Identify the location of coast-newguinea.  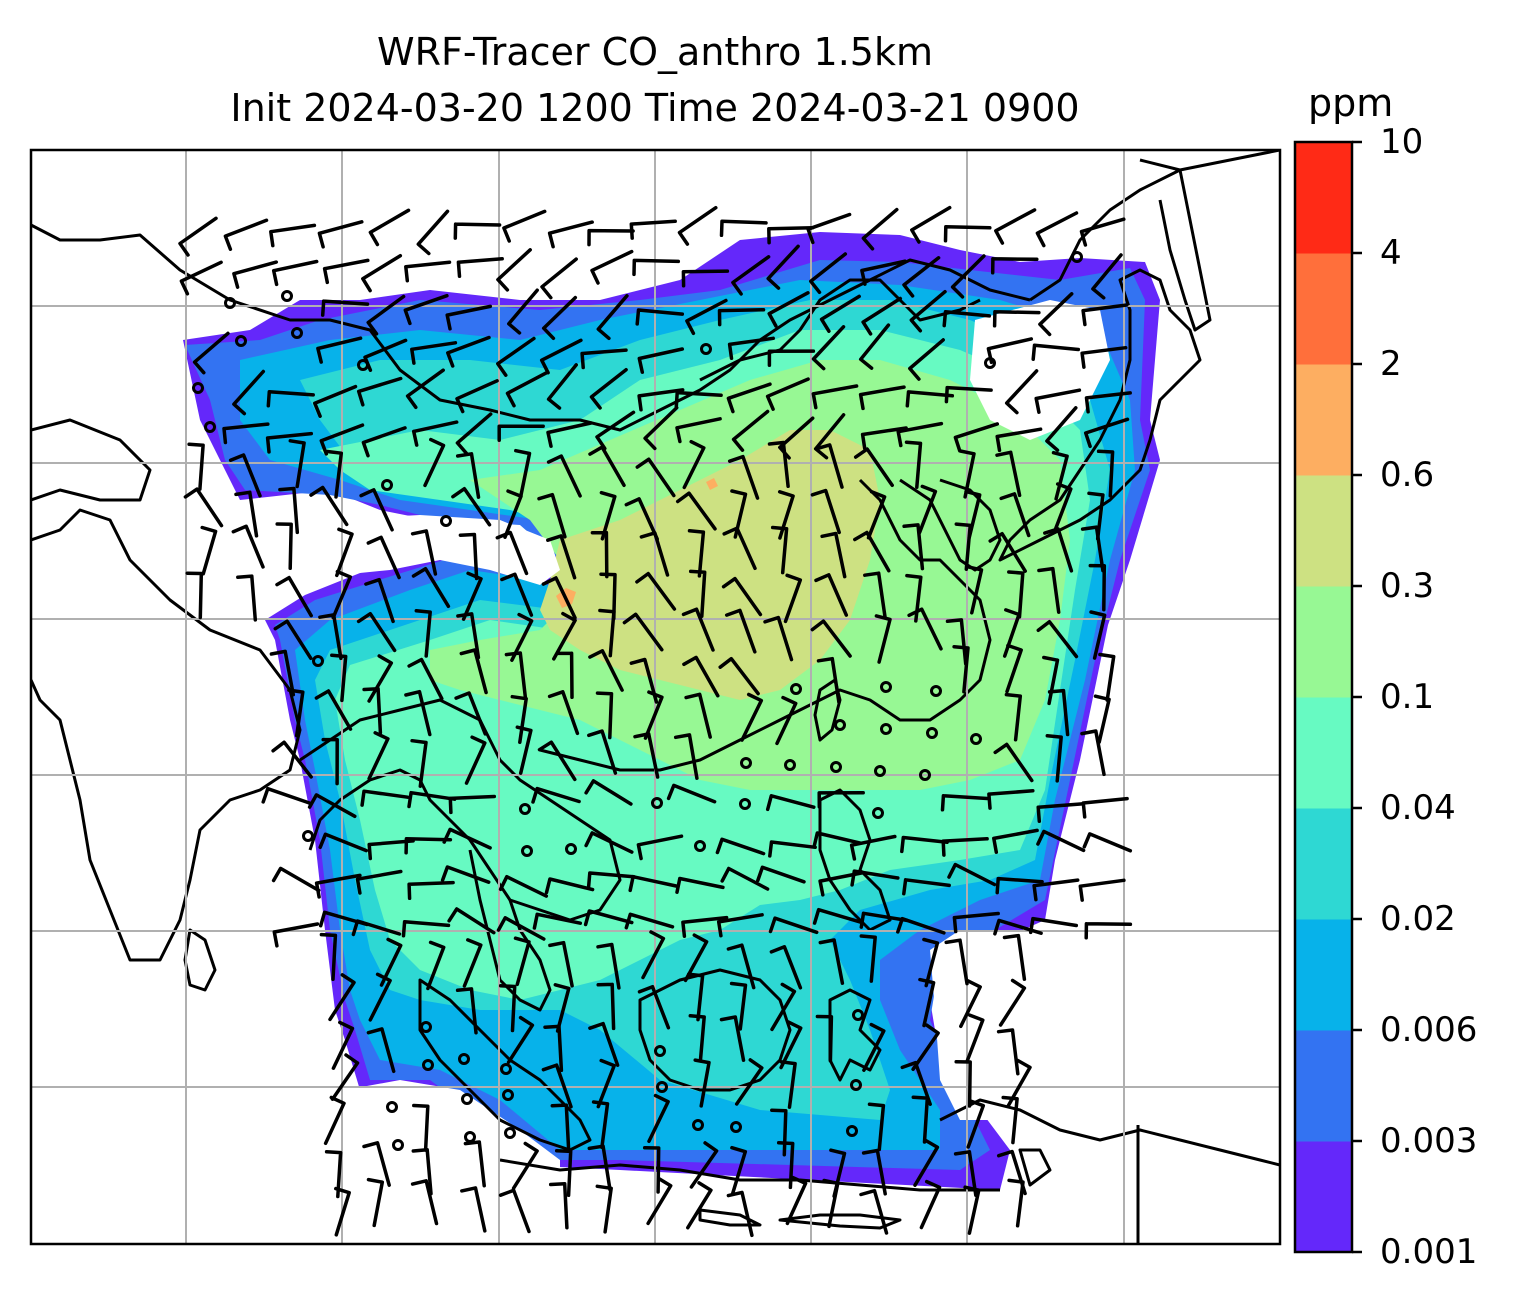
(1109, 1132).